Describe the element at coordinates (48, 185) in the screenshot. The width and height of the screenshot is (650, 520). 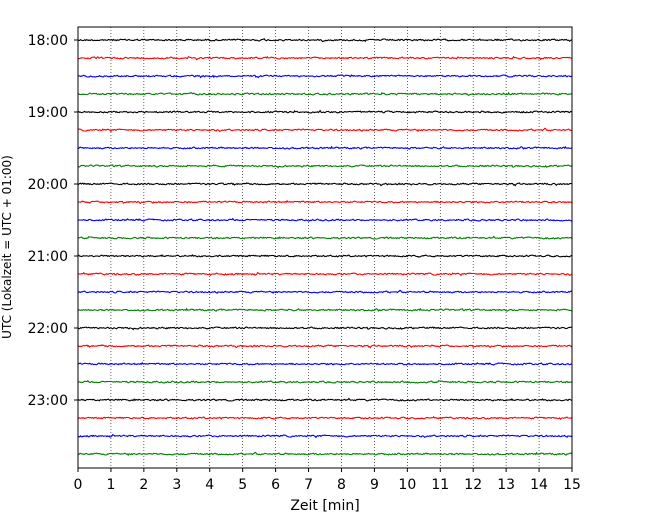
I see `y-tick-label: 20:00` at that location.